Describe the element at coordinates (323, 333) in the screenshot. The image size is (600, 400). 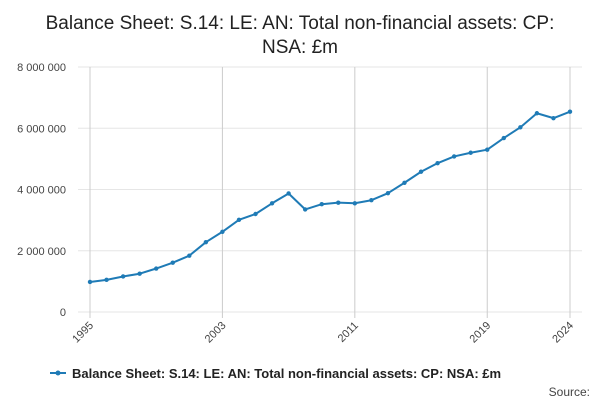
I see `x-axis-ticks: 1995 2003 2011 2019 2024` at that location.